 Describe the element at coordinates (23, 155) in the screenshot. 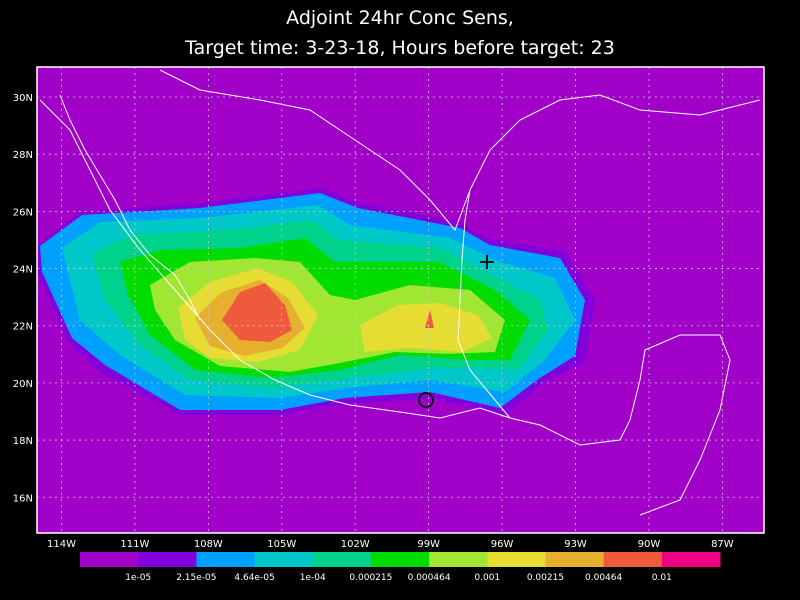

I see `y-tick-label: 28N` at that location.